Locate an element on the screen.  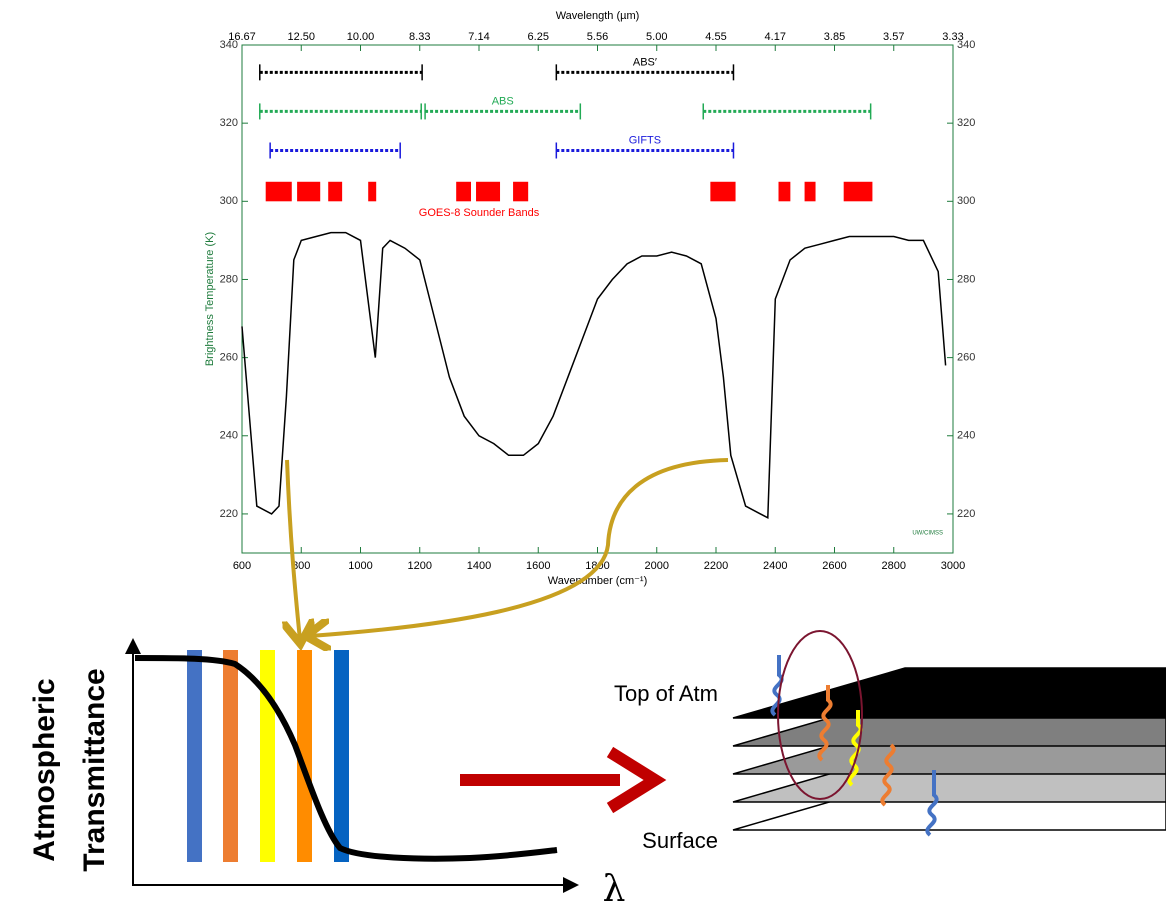
y2-tick-label: 320 is located at coordinates (966, 123).